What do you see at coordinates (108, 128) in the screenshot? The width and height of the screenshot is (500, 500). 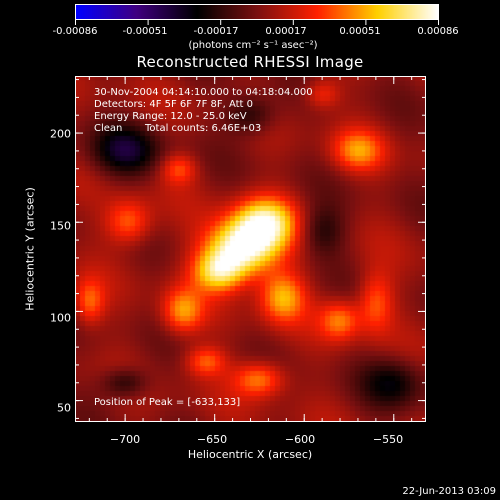 I see `annotation-clean: Clean` at bounding box center [108, 128].